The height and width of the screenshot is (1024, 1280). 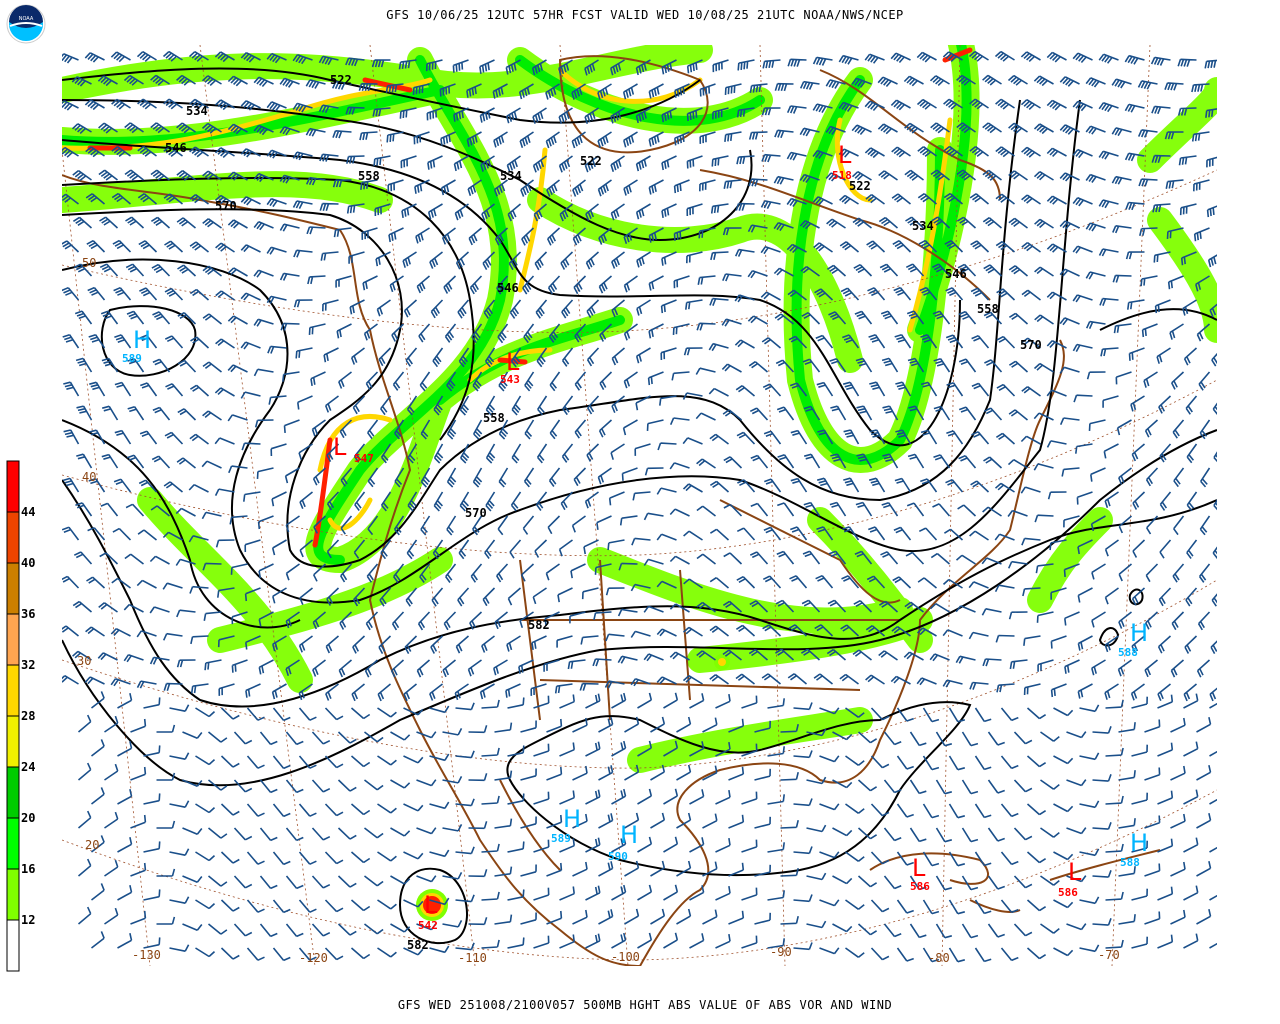 I want to click on colorbar-tick-label: 40, so click(x=28, y=563).